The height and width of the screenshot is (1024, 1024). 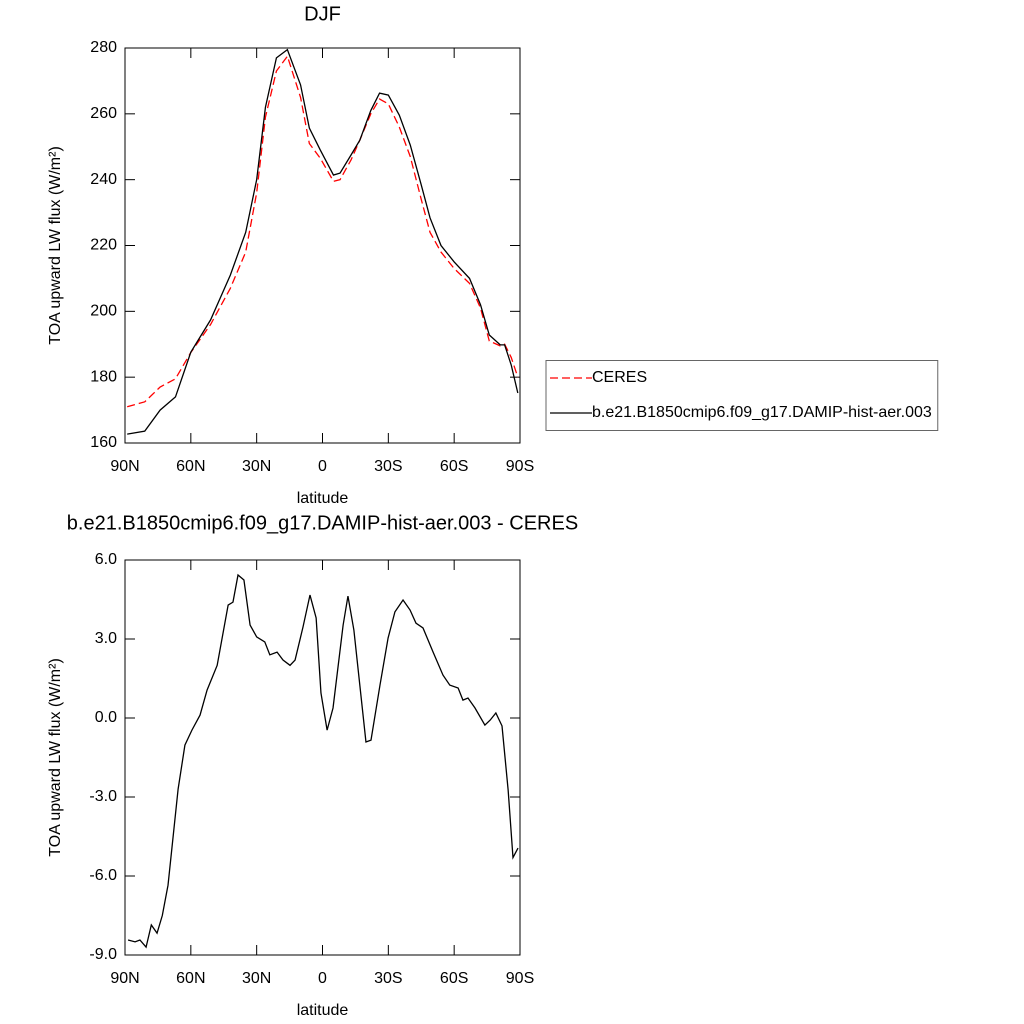 What do you see at coordinates (103, 311) in the screenshot?
I see `y-tick-label: 200` at bounding box center [103, 311].